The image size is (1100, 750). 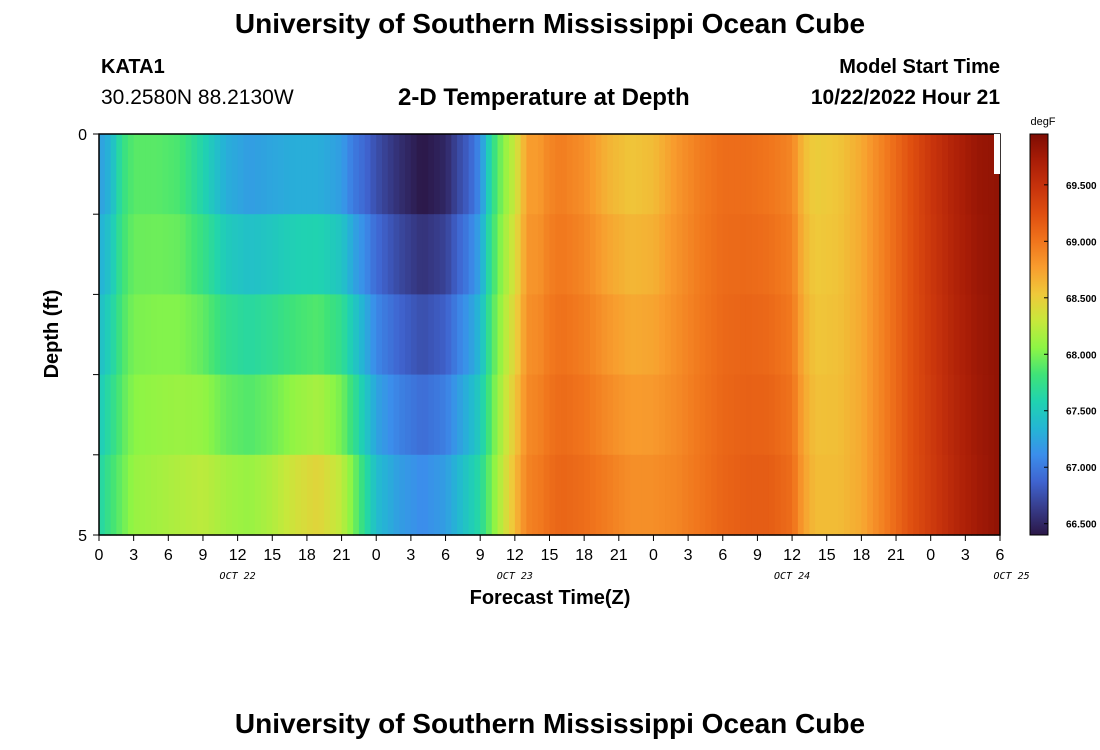 I want to click on colorbar-tick-label: 66.500, so click(x=1081, y=525).